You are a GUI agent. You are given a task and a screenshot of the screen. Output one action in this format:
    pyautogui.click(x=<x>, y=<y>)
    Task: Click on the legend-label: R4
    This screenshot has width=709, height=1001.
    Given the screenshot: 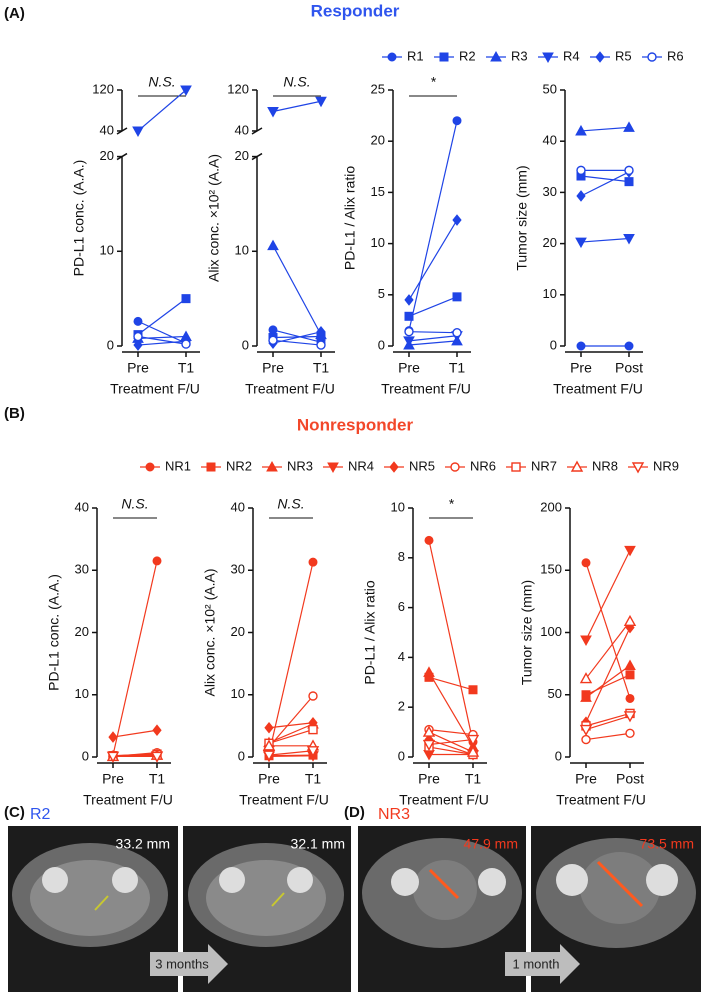 What is the action you would take?
    pyautogui.click(x=571, y=55)
    